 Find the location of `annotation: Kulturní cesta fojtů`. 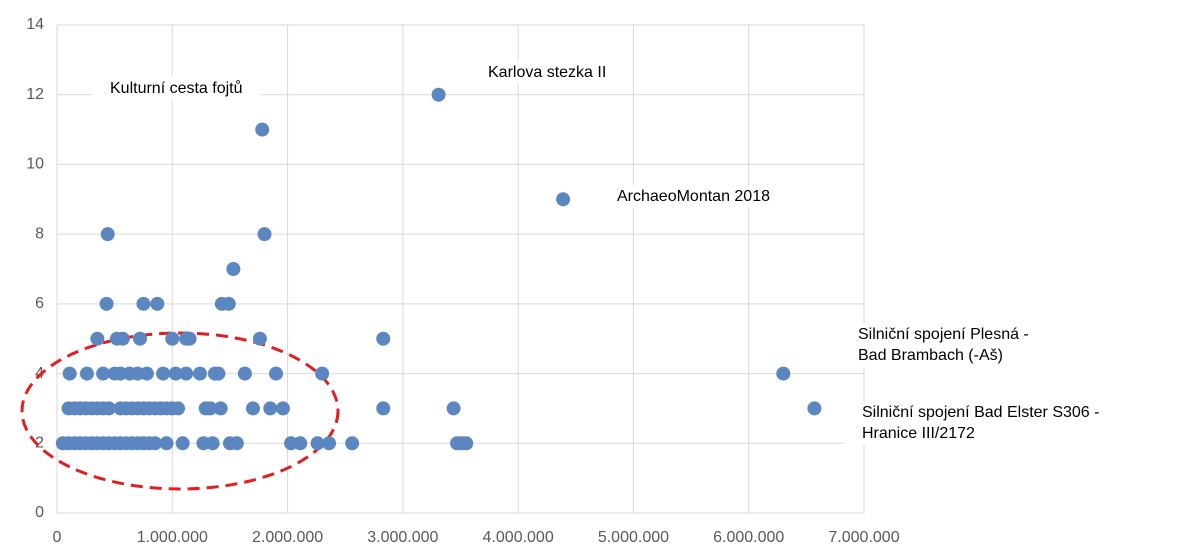

annotation: Kulturní cesta fojtů is located at coordinates (176, 88).